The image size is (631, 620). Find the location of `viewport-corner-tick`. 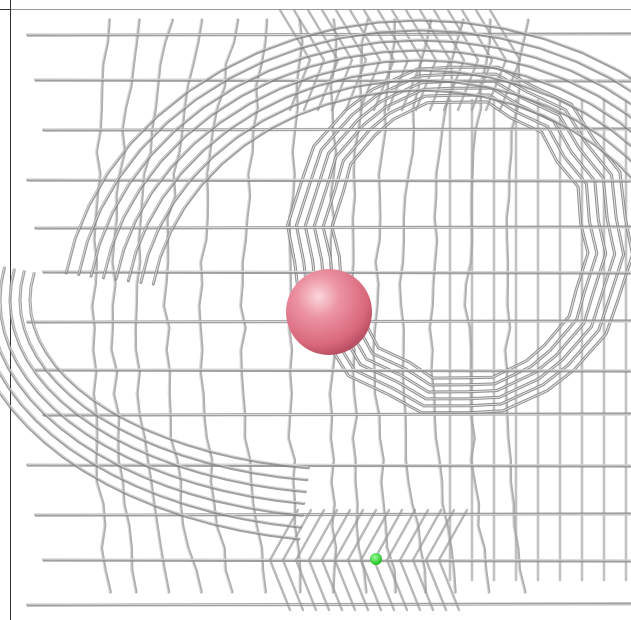

viewport-corner-tick is located at coordinates (5, 9).